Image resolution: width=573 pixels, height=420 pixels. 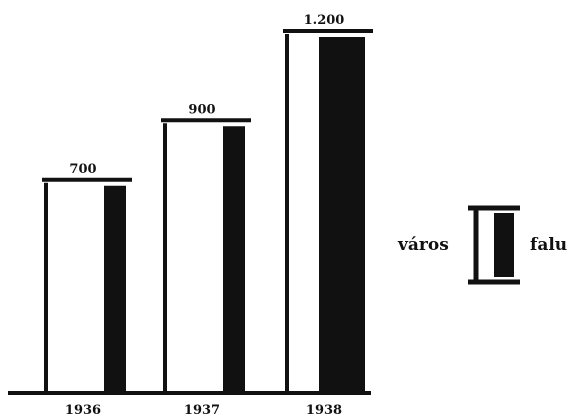 What do you see at coordinates (324, 20) in the screenshot?
I see `value-label-1938: 1.200` at bounding box center [324, 20].